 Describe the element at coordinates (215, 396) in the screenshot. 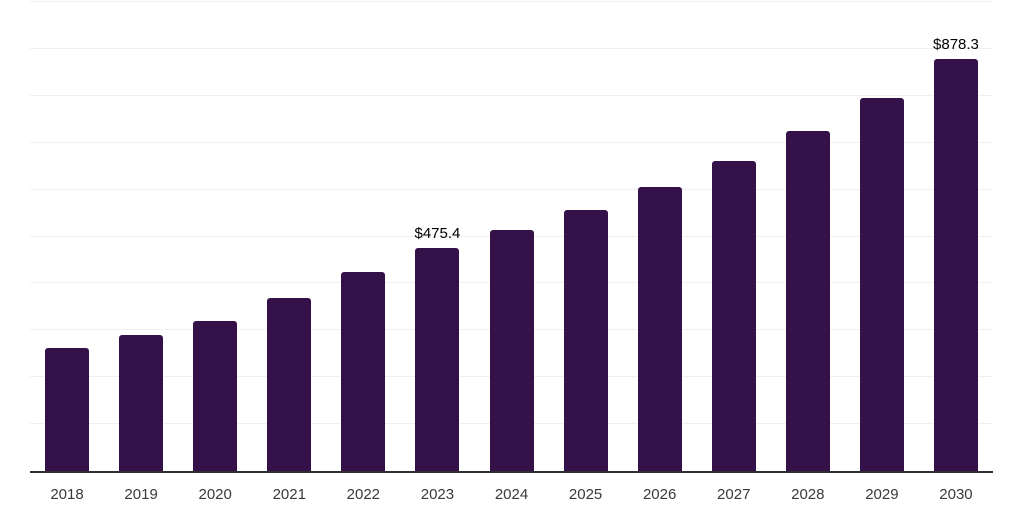

I see `bar-2020` at that location.